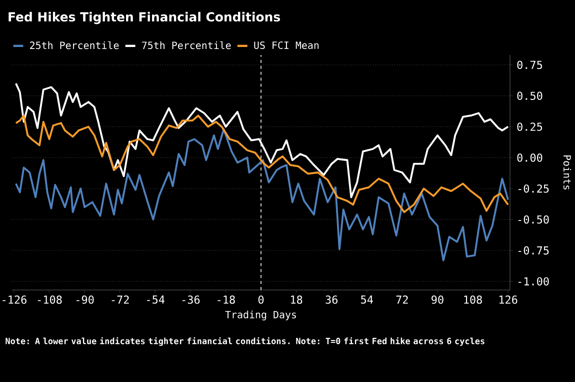 The height and width of the screenshot is (382, 575). Describe the element at coordinates (120, 300) in the screenshot. I see `x-tick-label: -72` at that location.